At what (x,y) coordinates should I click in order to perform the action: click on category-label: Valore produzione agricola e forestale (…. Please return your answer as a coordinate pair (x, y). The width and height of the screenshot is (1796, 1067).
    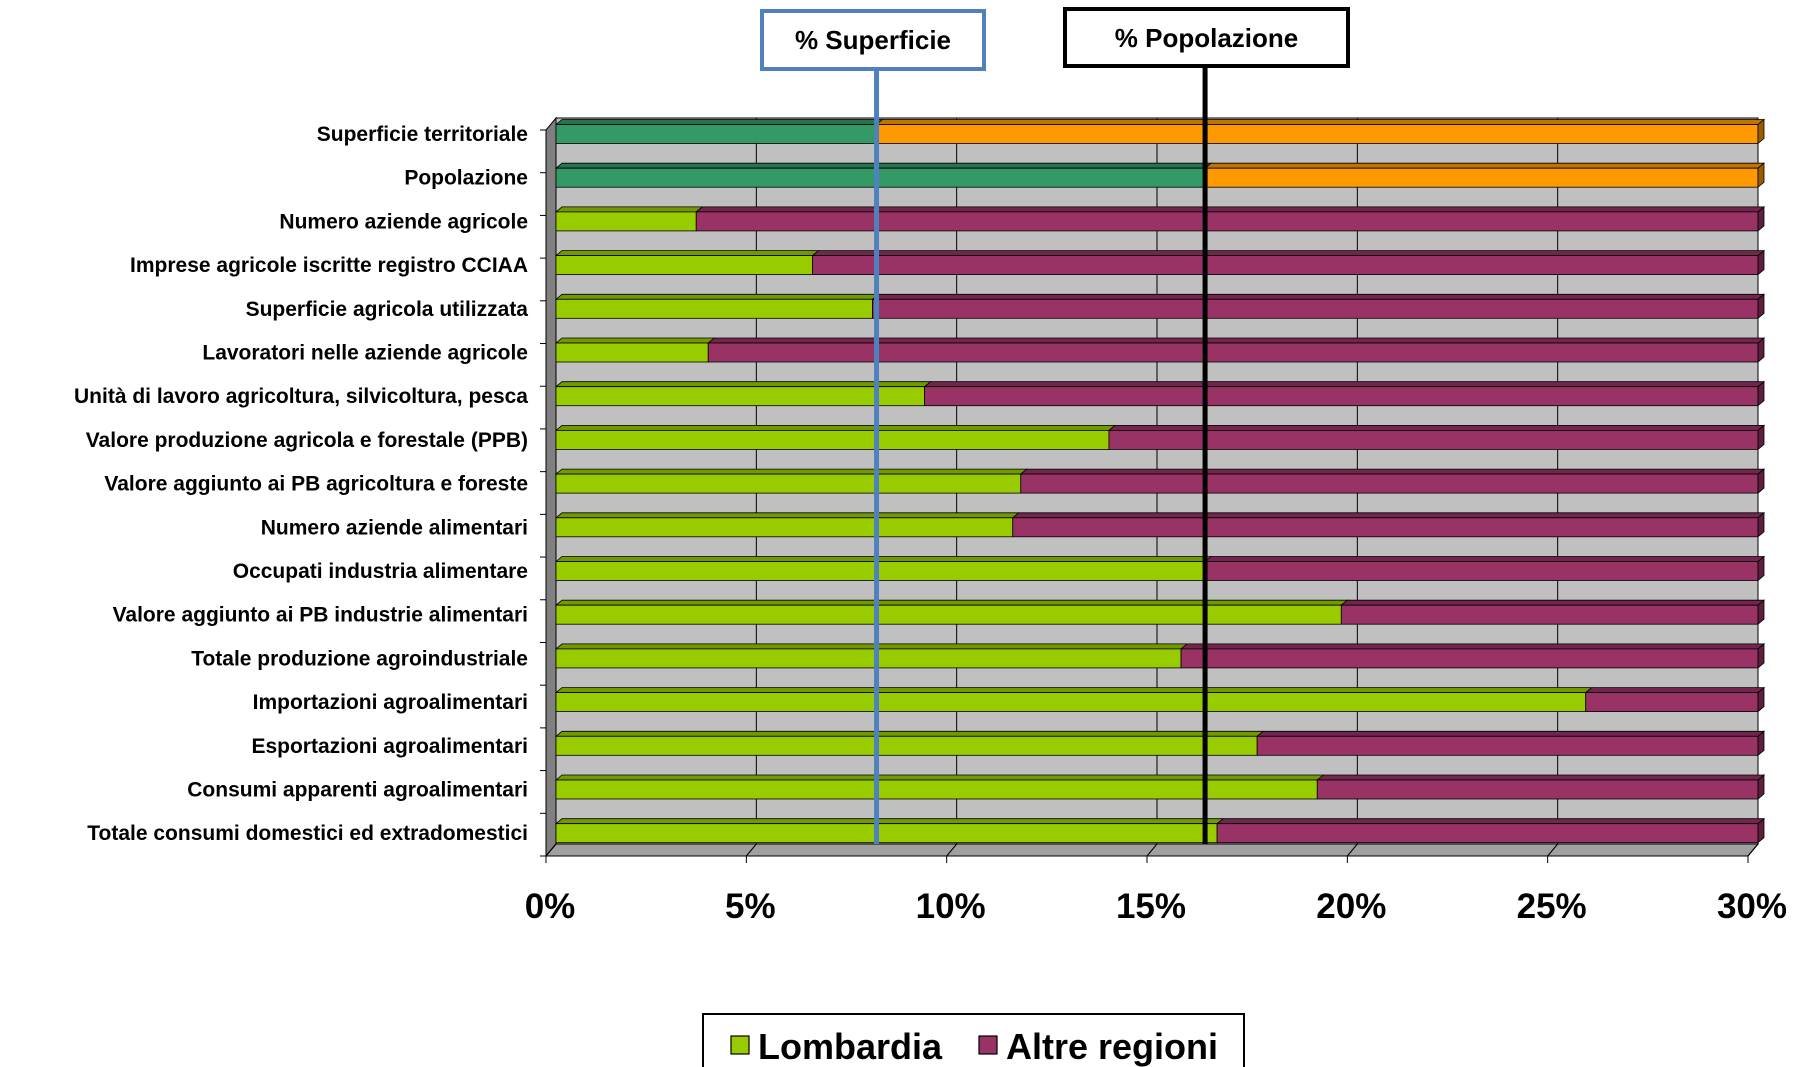
    Looking at the image, I should click on (307, 440).